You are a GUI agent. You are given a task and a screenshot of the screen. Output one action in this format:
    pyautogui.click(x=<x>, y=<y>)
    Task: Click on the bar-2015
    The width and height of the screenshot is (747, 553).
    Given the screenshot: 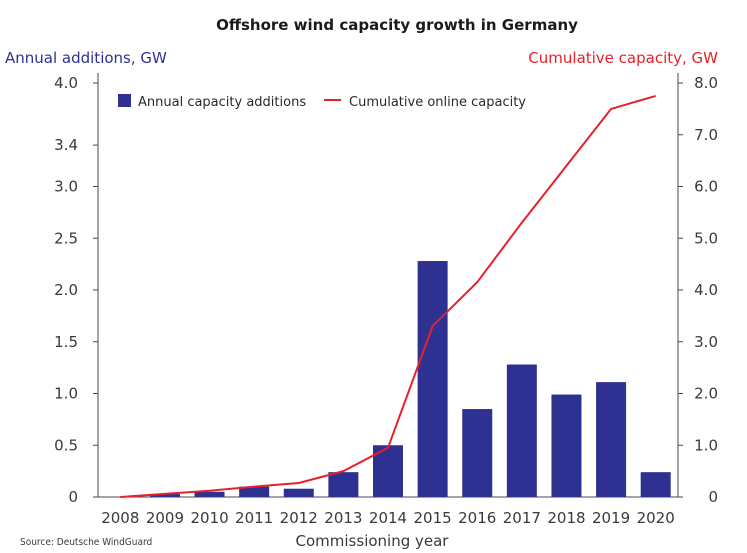 What is the action you would take?
    pyautogui.click(x=432, y=379)
    